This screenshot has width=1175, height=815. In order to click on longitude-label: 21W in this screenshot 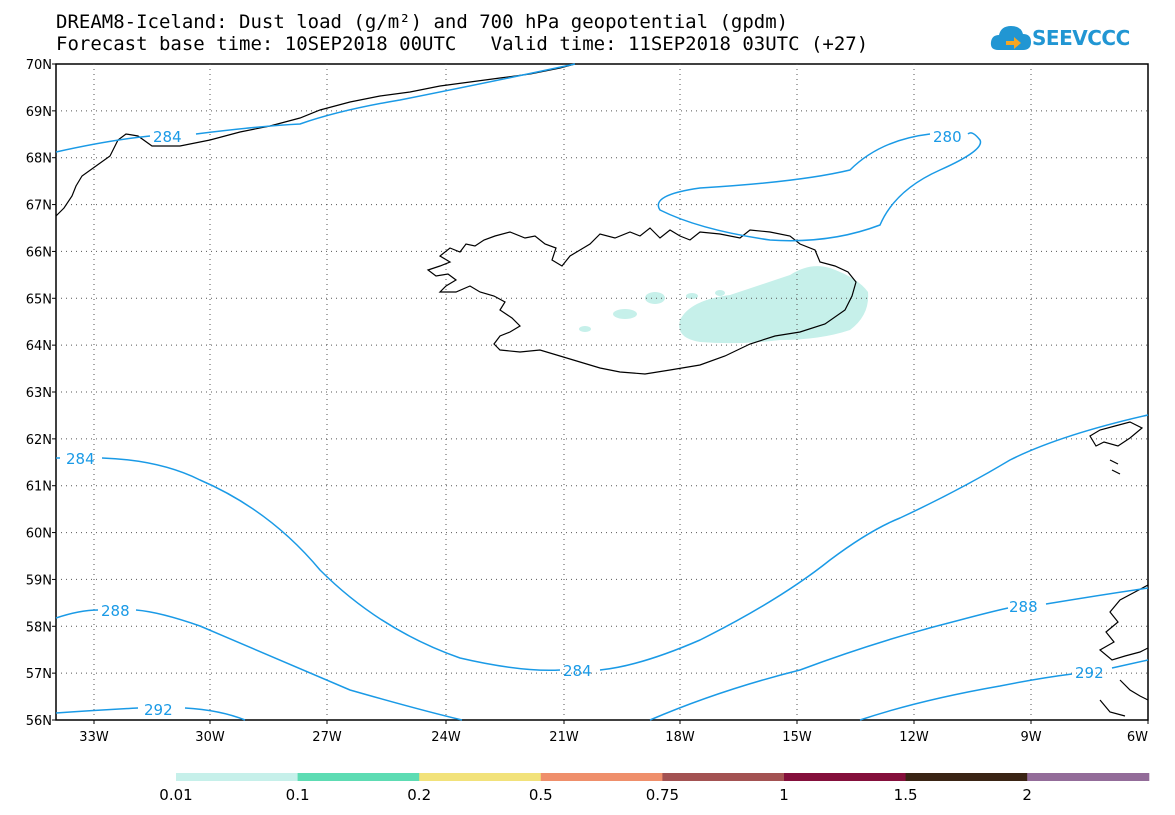, I will do `click(564, 737)`.